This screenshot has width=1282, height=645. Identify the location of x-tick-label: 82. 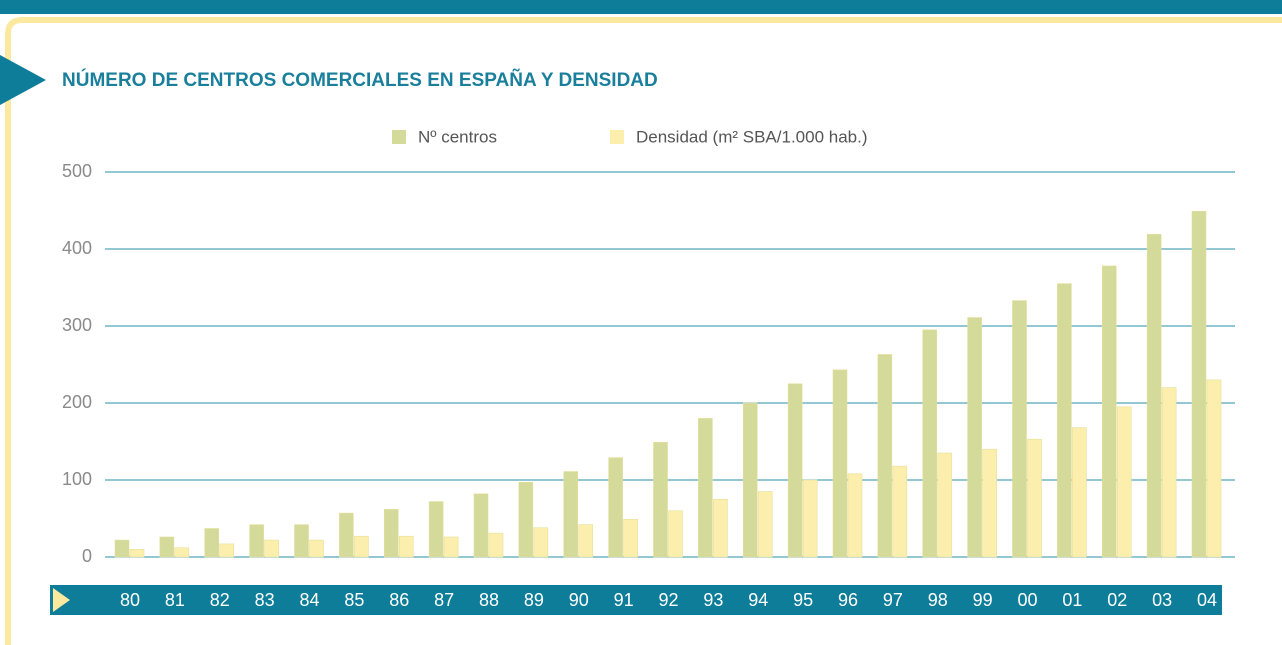
(220, 600).